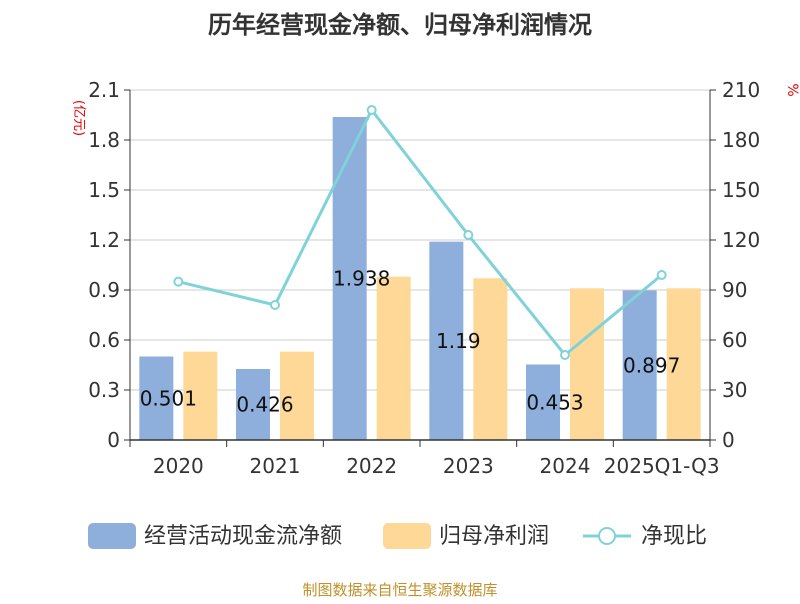 The height and width of the screenshot is (604, 800). Describe the element at coordinates (468, 466) in the screenshot. I see `x-axis-tick-label: 2023` at that location.